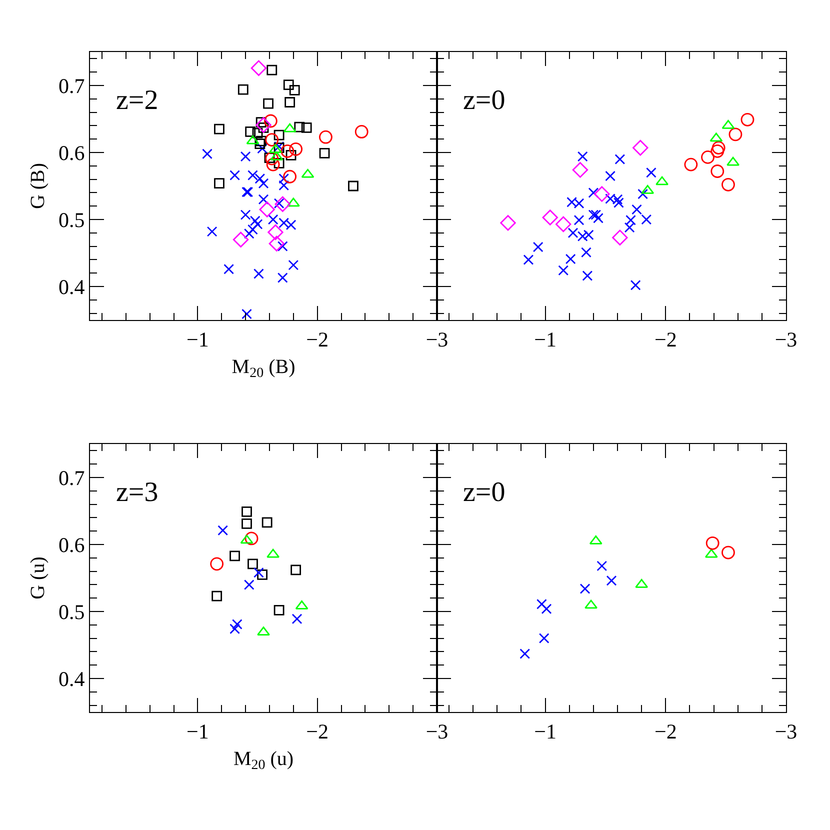 The width and height of the screenshot is (830, 830). I want to click on x-tick-label: −3, so click(437, 731).